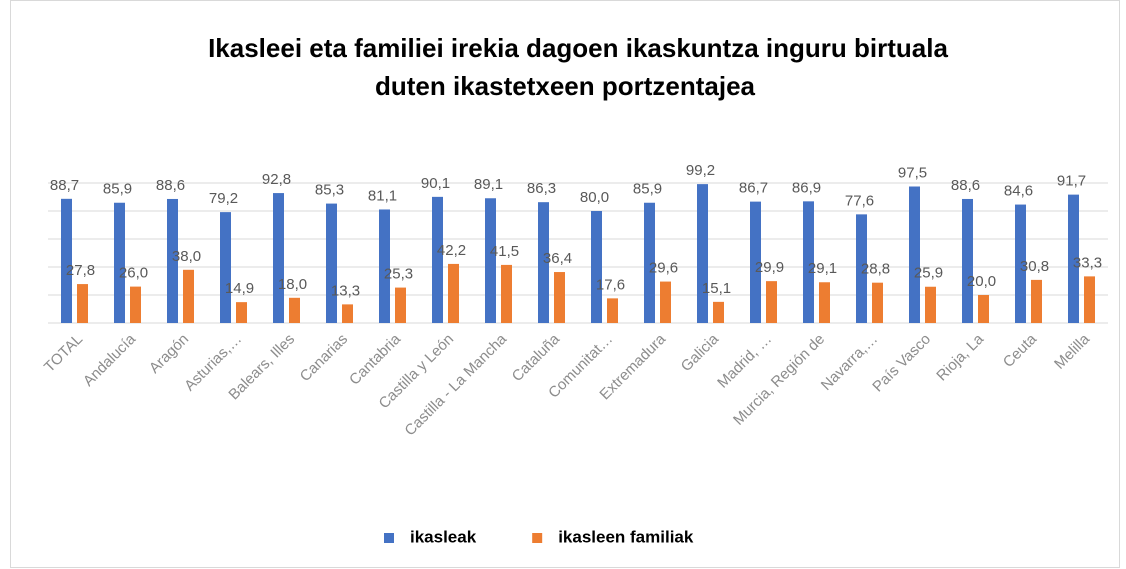  What do you see at coordinates (875, 269) in the screenshot?
I see `value-label: 28,8` at bounding box center [875, 269].